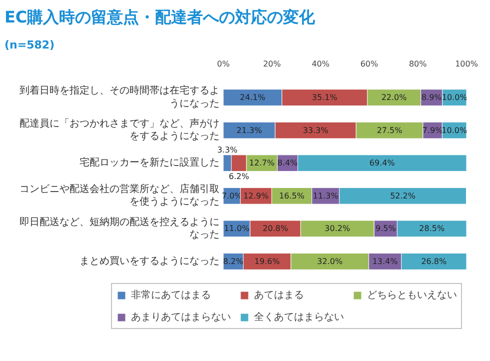  I want to click on y-tick-label: 即日配送など、短納期の配送を控えるようになった, so click(120, 228).